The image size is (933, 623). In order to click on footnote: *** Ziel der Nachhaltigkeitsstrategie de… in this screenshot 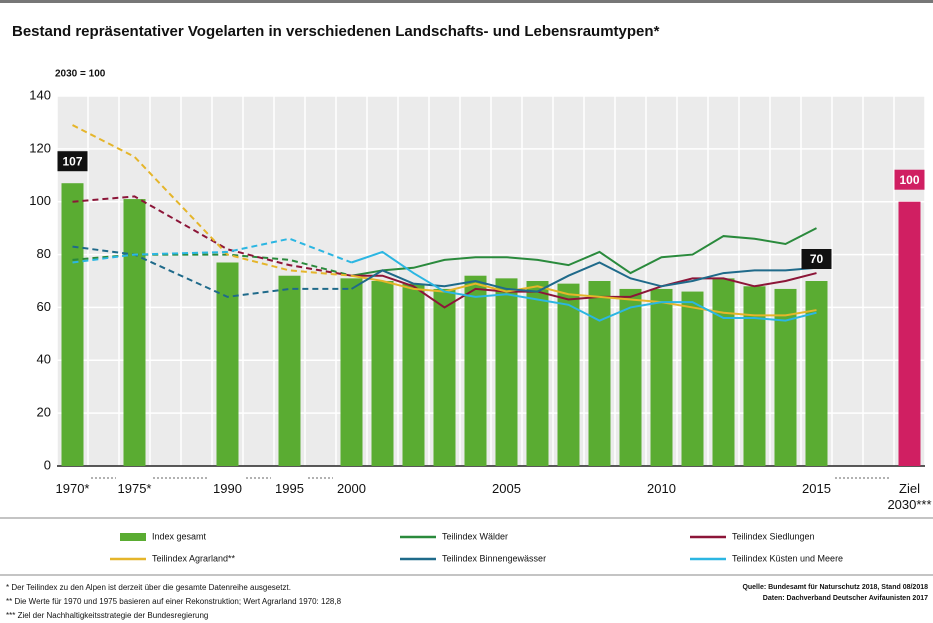, I will do `click(107, 615)`.